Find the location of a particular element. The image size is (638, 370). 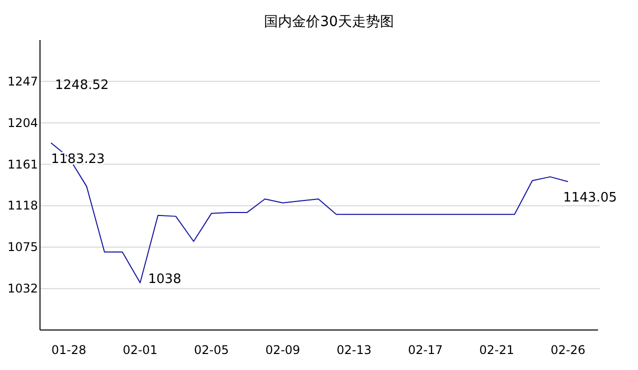

annotation: 1248.52 is located at coordinates (82, 85).